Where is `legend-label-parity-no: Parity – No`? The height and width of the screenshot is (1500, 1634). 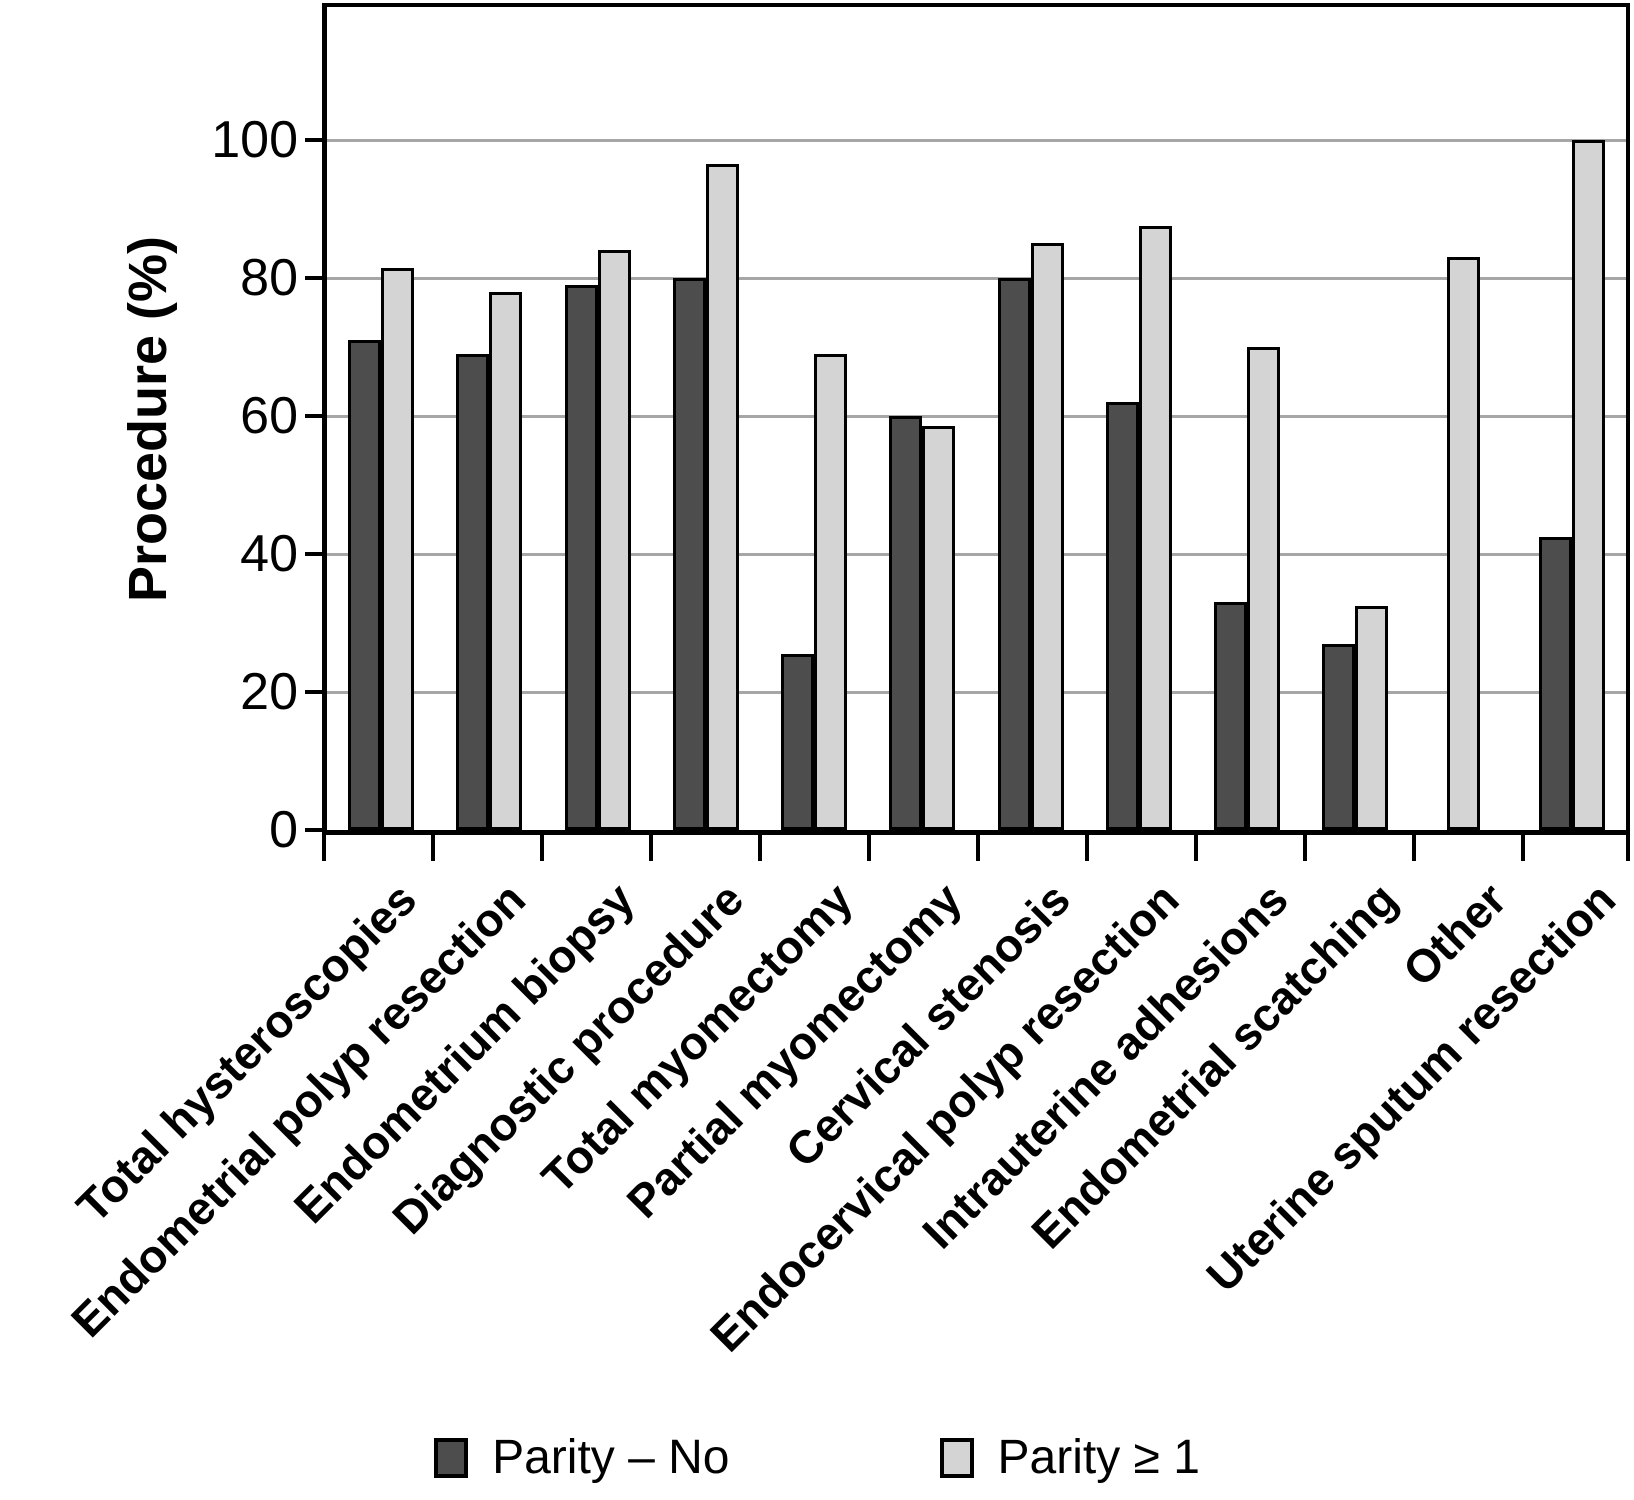
legend-label-parity-no: Parity – No is located at coordinates (611, 1457).